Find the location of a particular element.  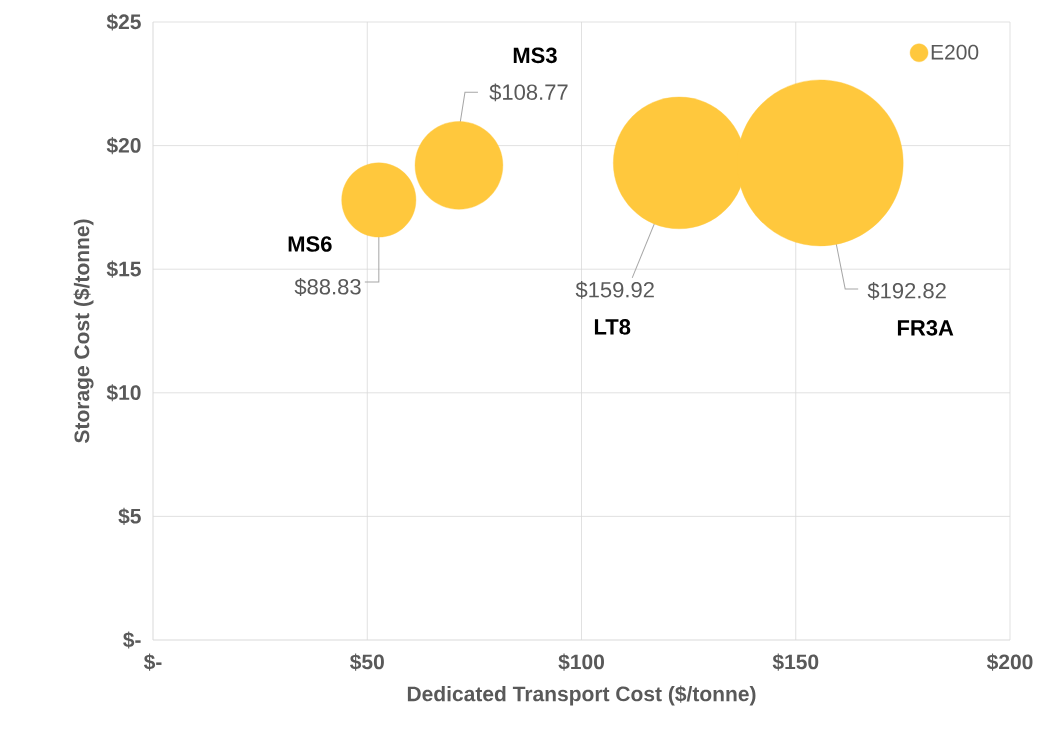

annotation: FR3A is located at coordinates (925, 328).